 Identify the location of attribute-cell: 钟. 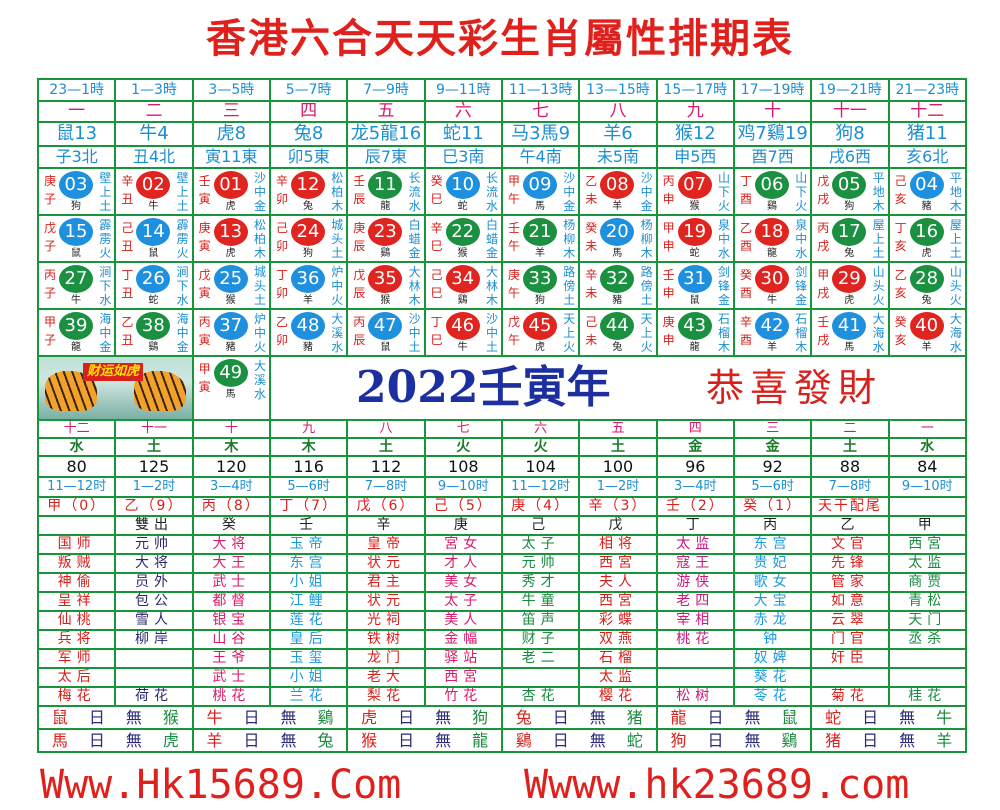
(772, 639).